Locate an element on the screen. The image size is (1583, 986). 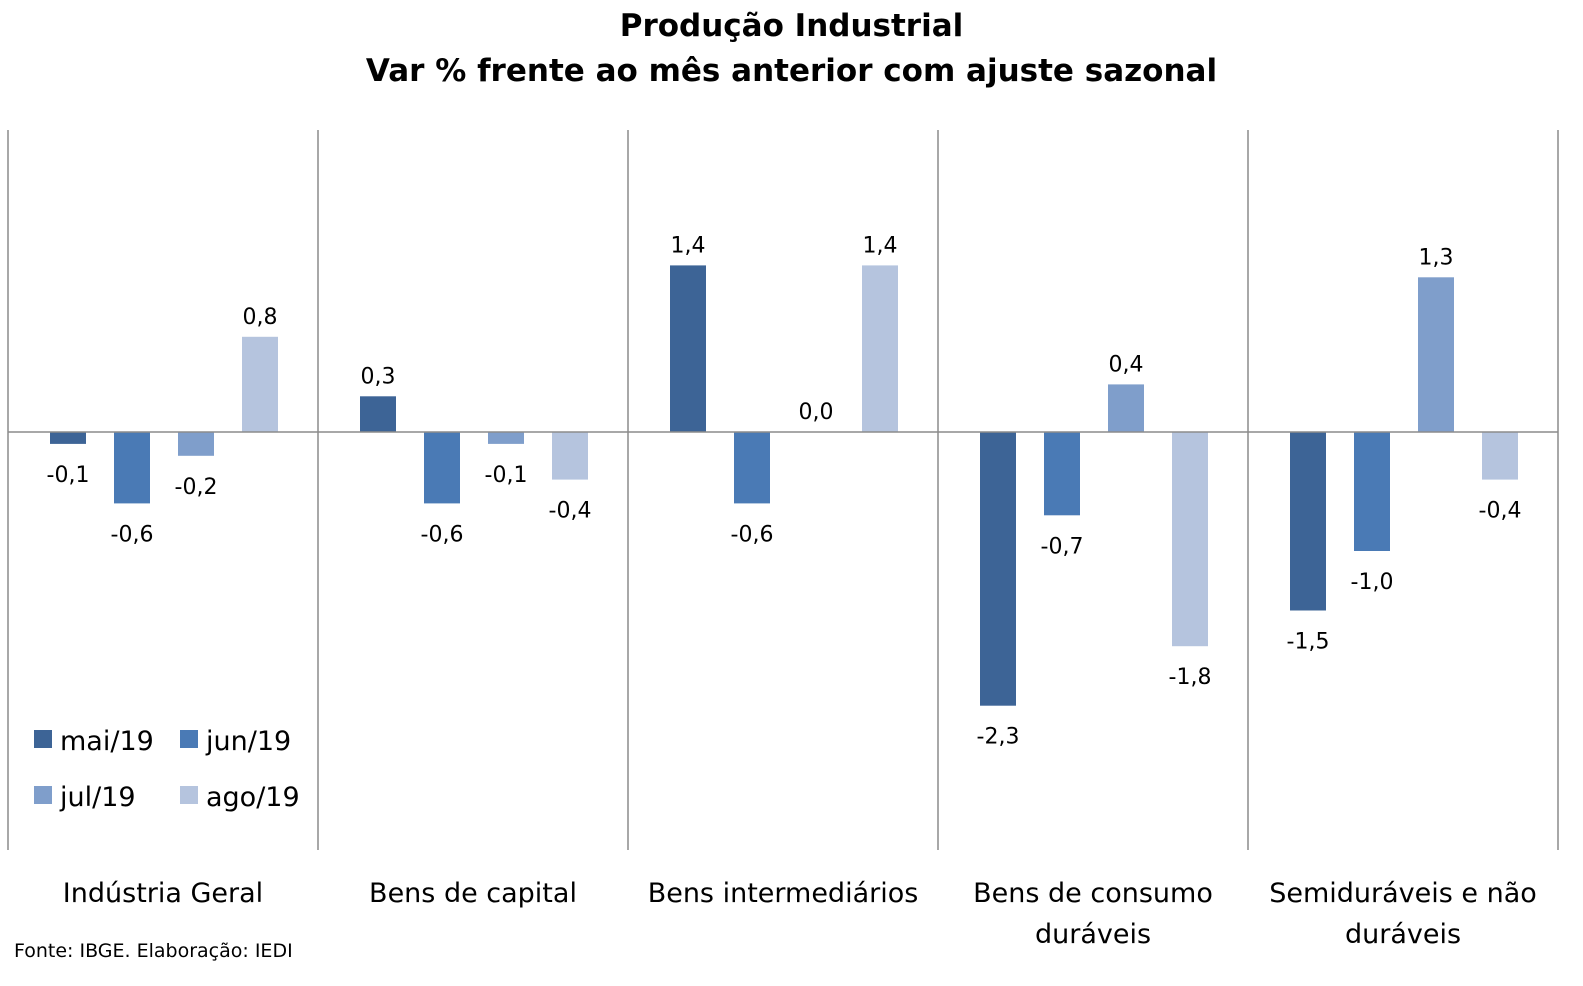
source-note: Fonte: IBGE. Elaboração: IEDI is located at coordinates (153, 951).